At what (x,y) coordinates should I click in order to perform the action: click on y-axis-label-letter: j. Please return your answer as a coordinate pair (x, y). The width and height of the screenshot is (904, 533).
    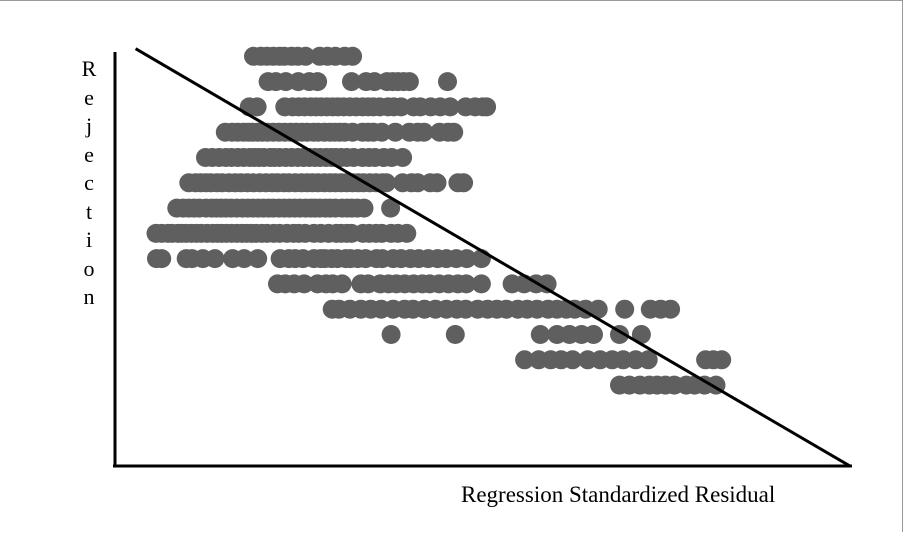
    Looking at the image, I should click on (89, 125).